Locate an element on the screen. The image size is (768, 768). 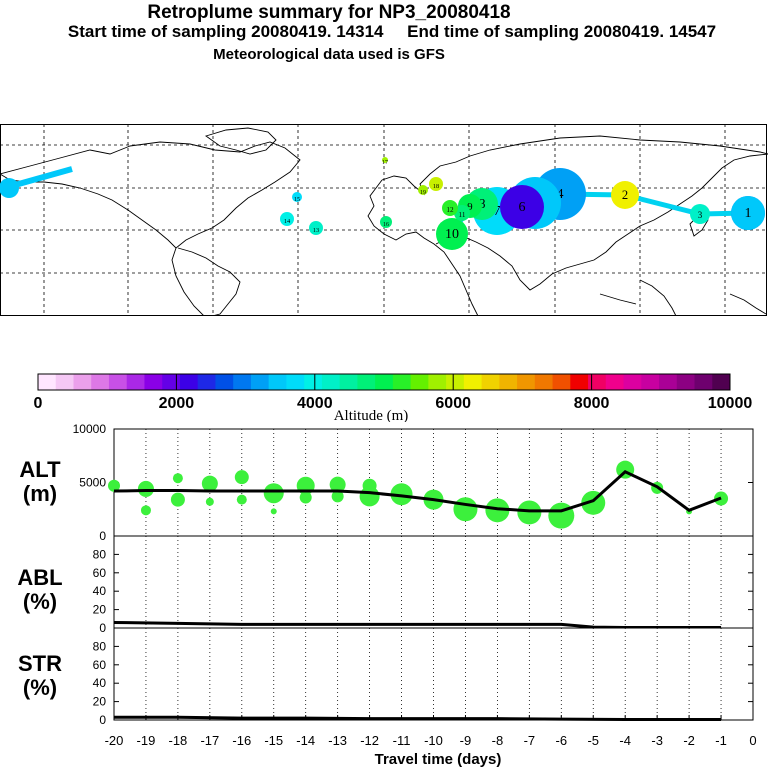
alt-axis-title-text: ALT (m) is located at coordinates (40, 482).